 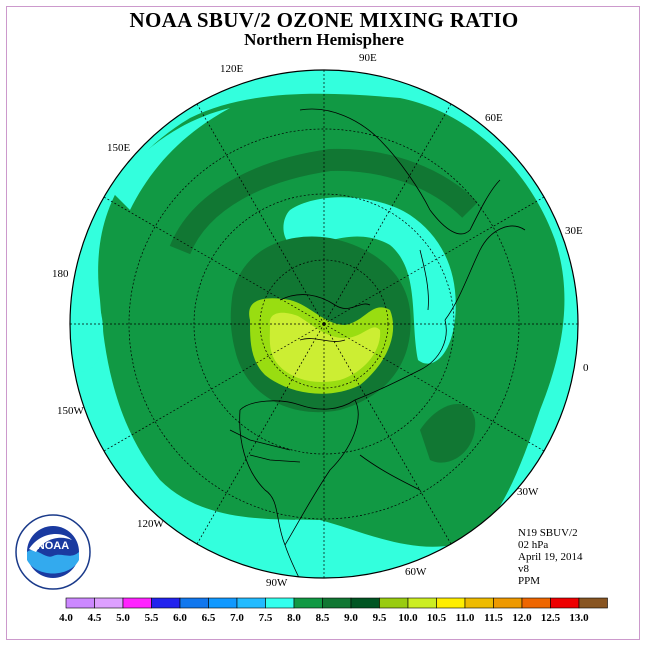 What do you see at coordinates (325, 347) in the screenshot?
I see `lime-core` at bounding box center [325, 347].